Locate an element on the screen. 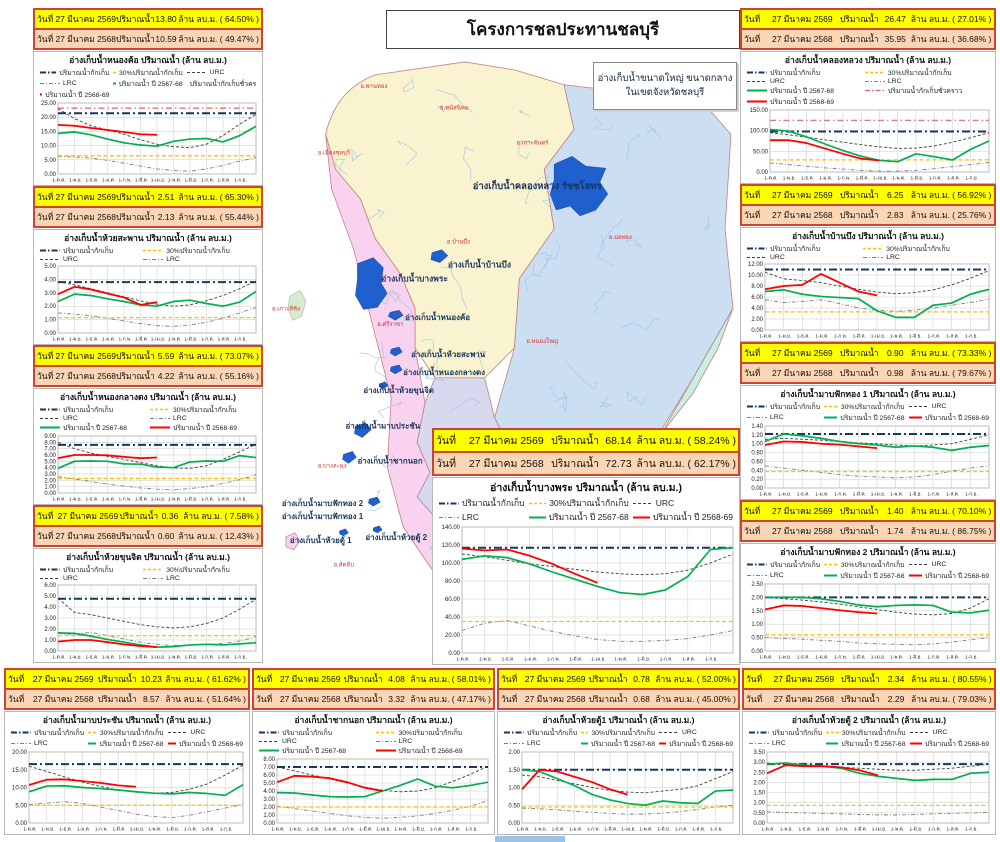 The height and width of the screenshot is (842, 1000). info-box-line2: ในเขตจังหวัดชลบุรี is located at coordinates (665, 92).